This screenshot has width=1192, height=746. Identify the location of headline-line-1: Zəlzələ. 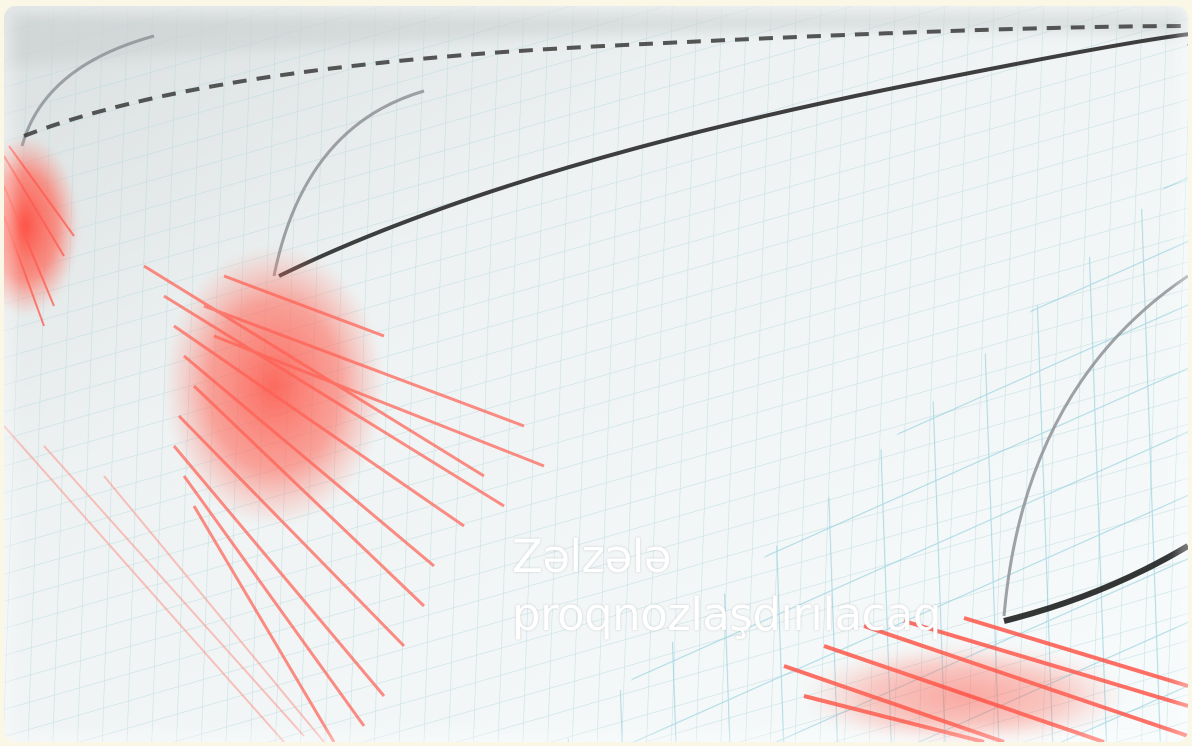
(592, 556).